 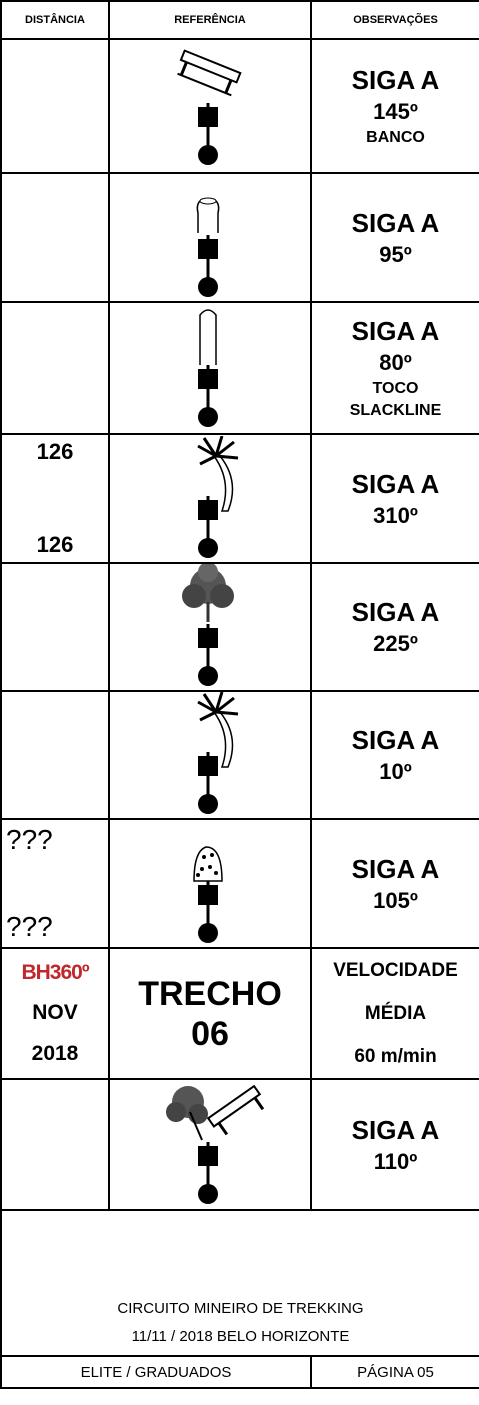 I want to click on notes-cell: SIGA A 95º, so click(x=394, y=237).